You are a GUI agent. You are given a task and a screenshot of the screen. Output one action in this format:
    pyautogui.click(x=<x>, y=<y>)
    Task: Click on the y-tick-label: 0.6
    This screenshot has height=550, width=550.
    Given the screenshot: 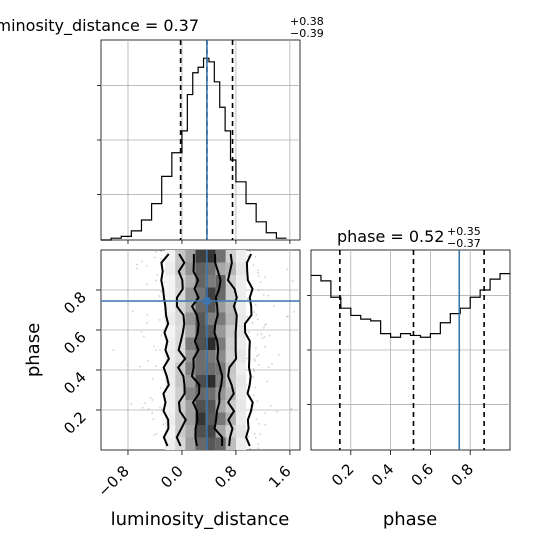 What is the action you would take?
    pyautogui.click(x=75, y=343)
    